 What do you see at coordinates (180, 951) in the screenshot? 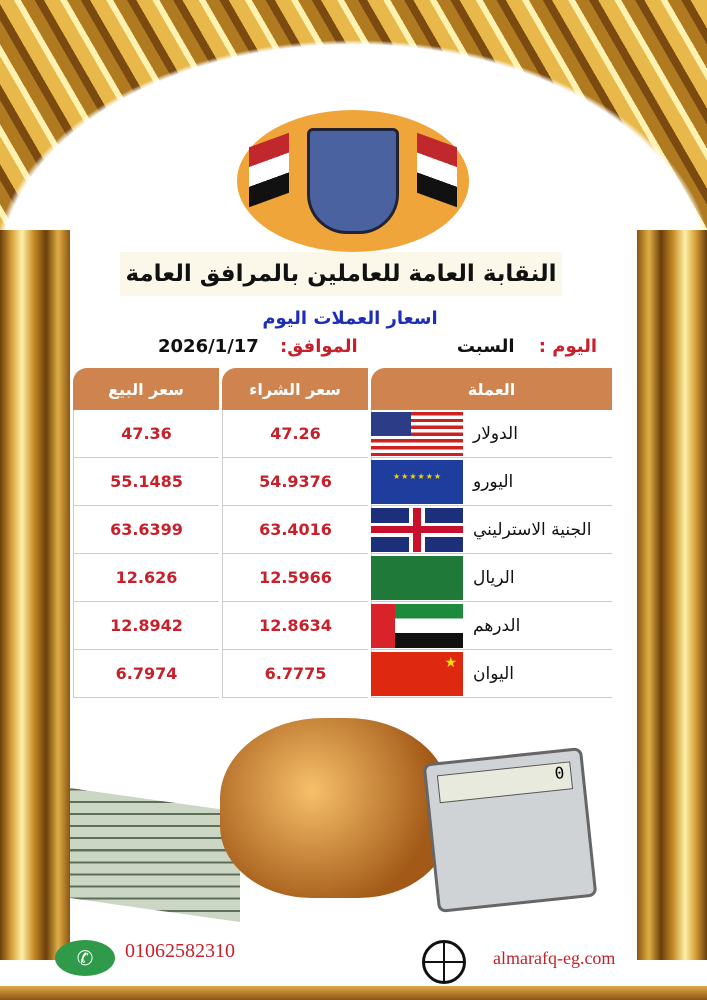
I see `phone-number: 01062582310` at bounding box center [180, 951].